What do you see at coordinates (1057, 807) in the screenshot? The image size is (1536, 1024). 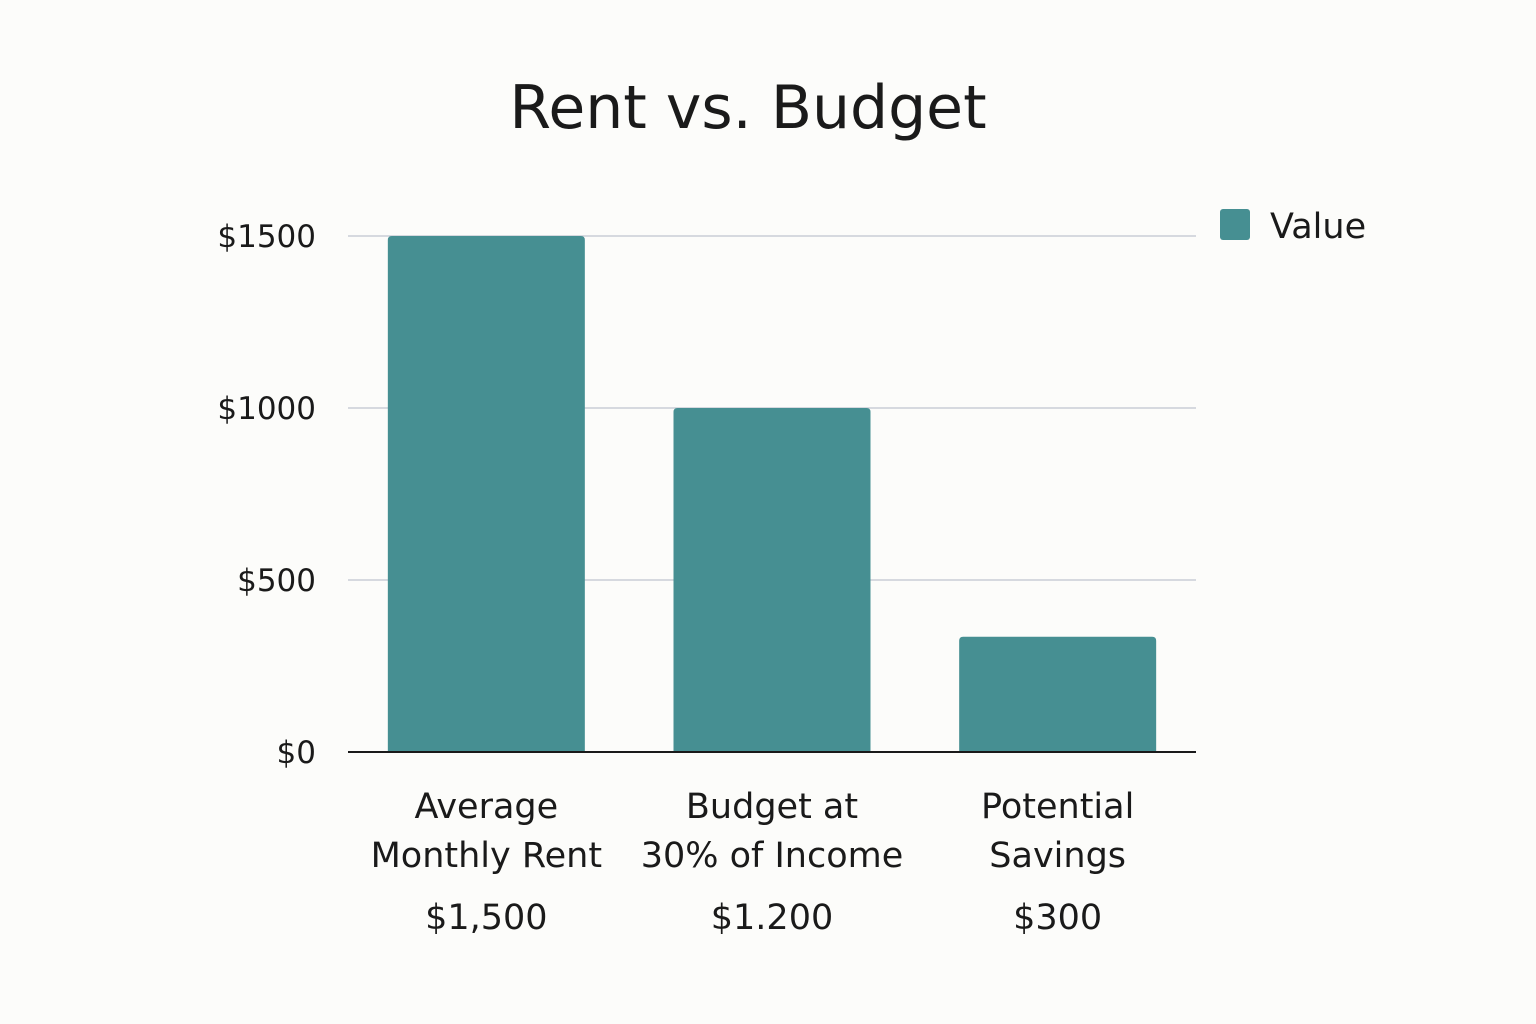 I see `x-tick-label: Potential` at bounding box center [1057, 807].